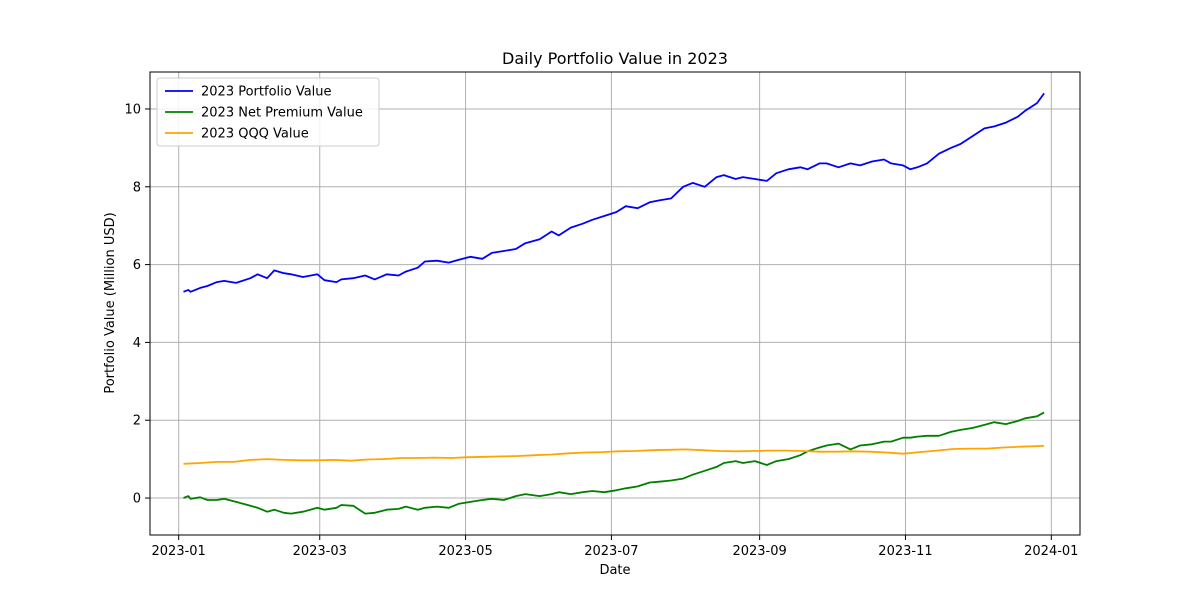  What do you see at coordinates (611, 551) in the screenshot?
I see `x-tick-label: 2023-07` at bounding box center [611, 551].